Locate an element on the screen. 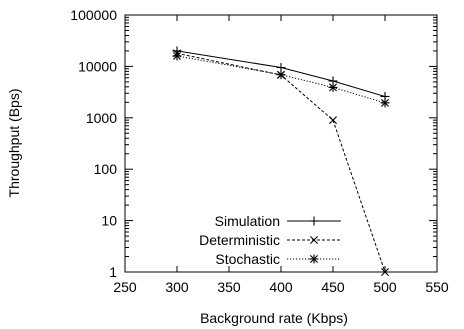 The width and height of the screenshot is (464, 329). legend: Simulation Deterministic Stochastic is located at coordinates (270, 240).